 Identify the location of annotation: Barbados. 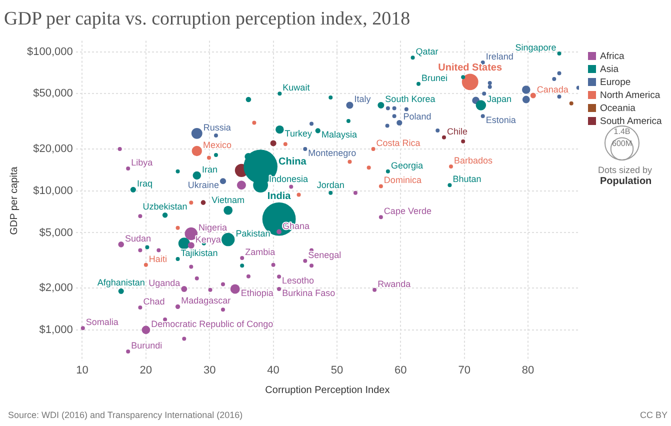
(474, 161).